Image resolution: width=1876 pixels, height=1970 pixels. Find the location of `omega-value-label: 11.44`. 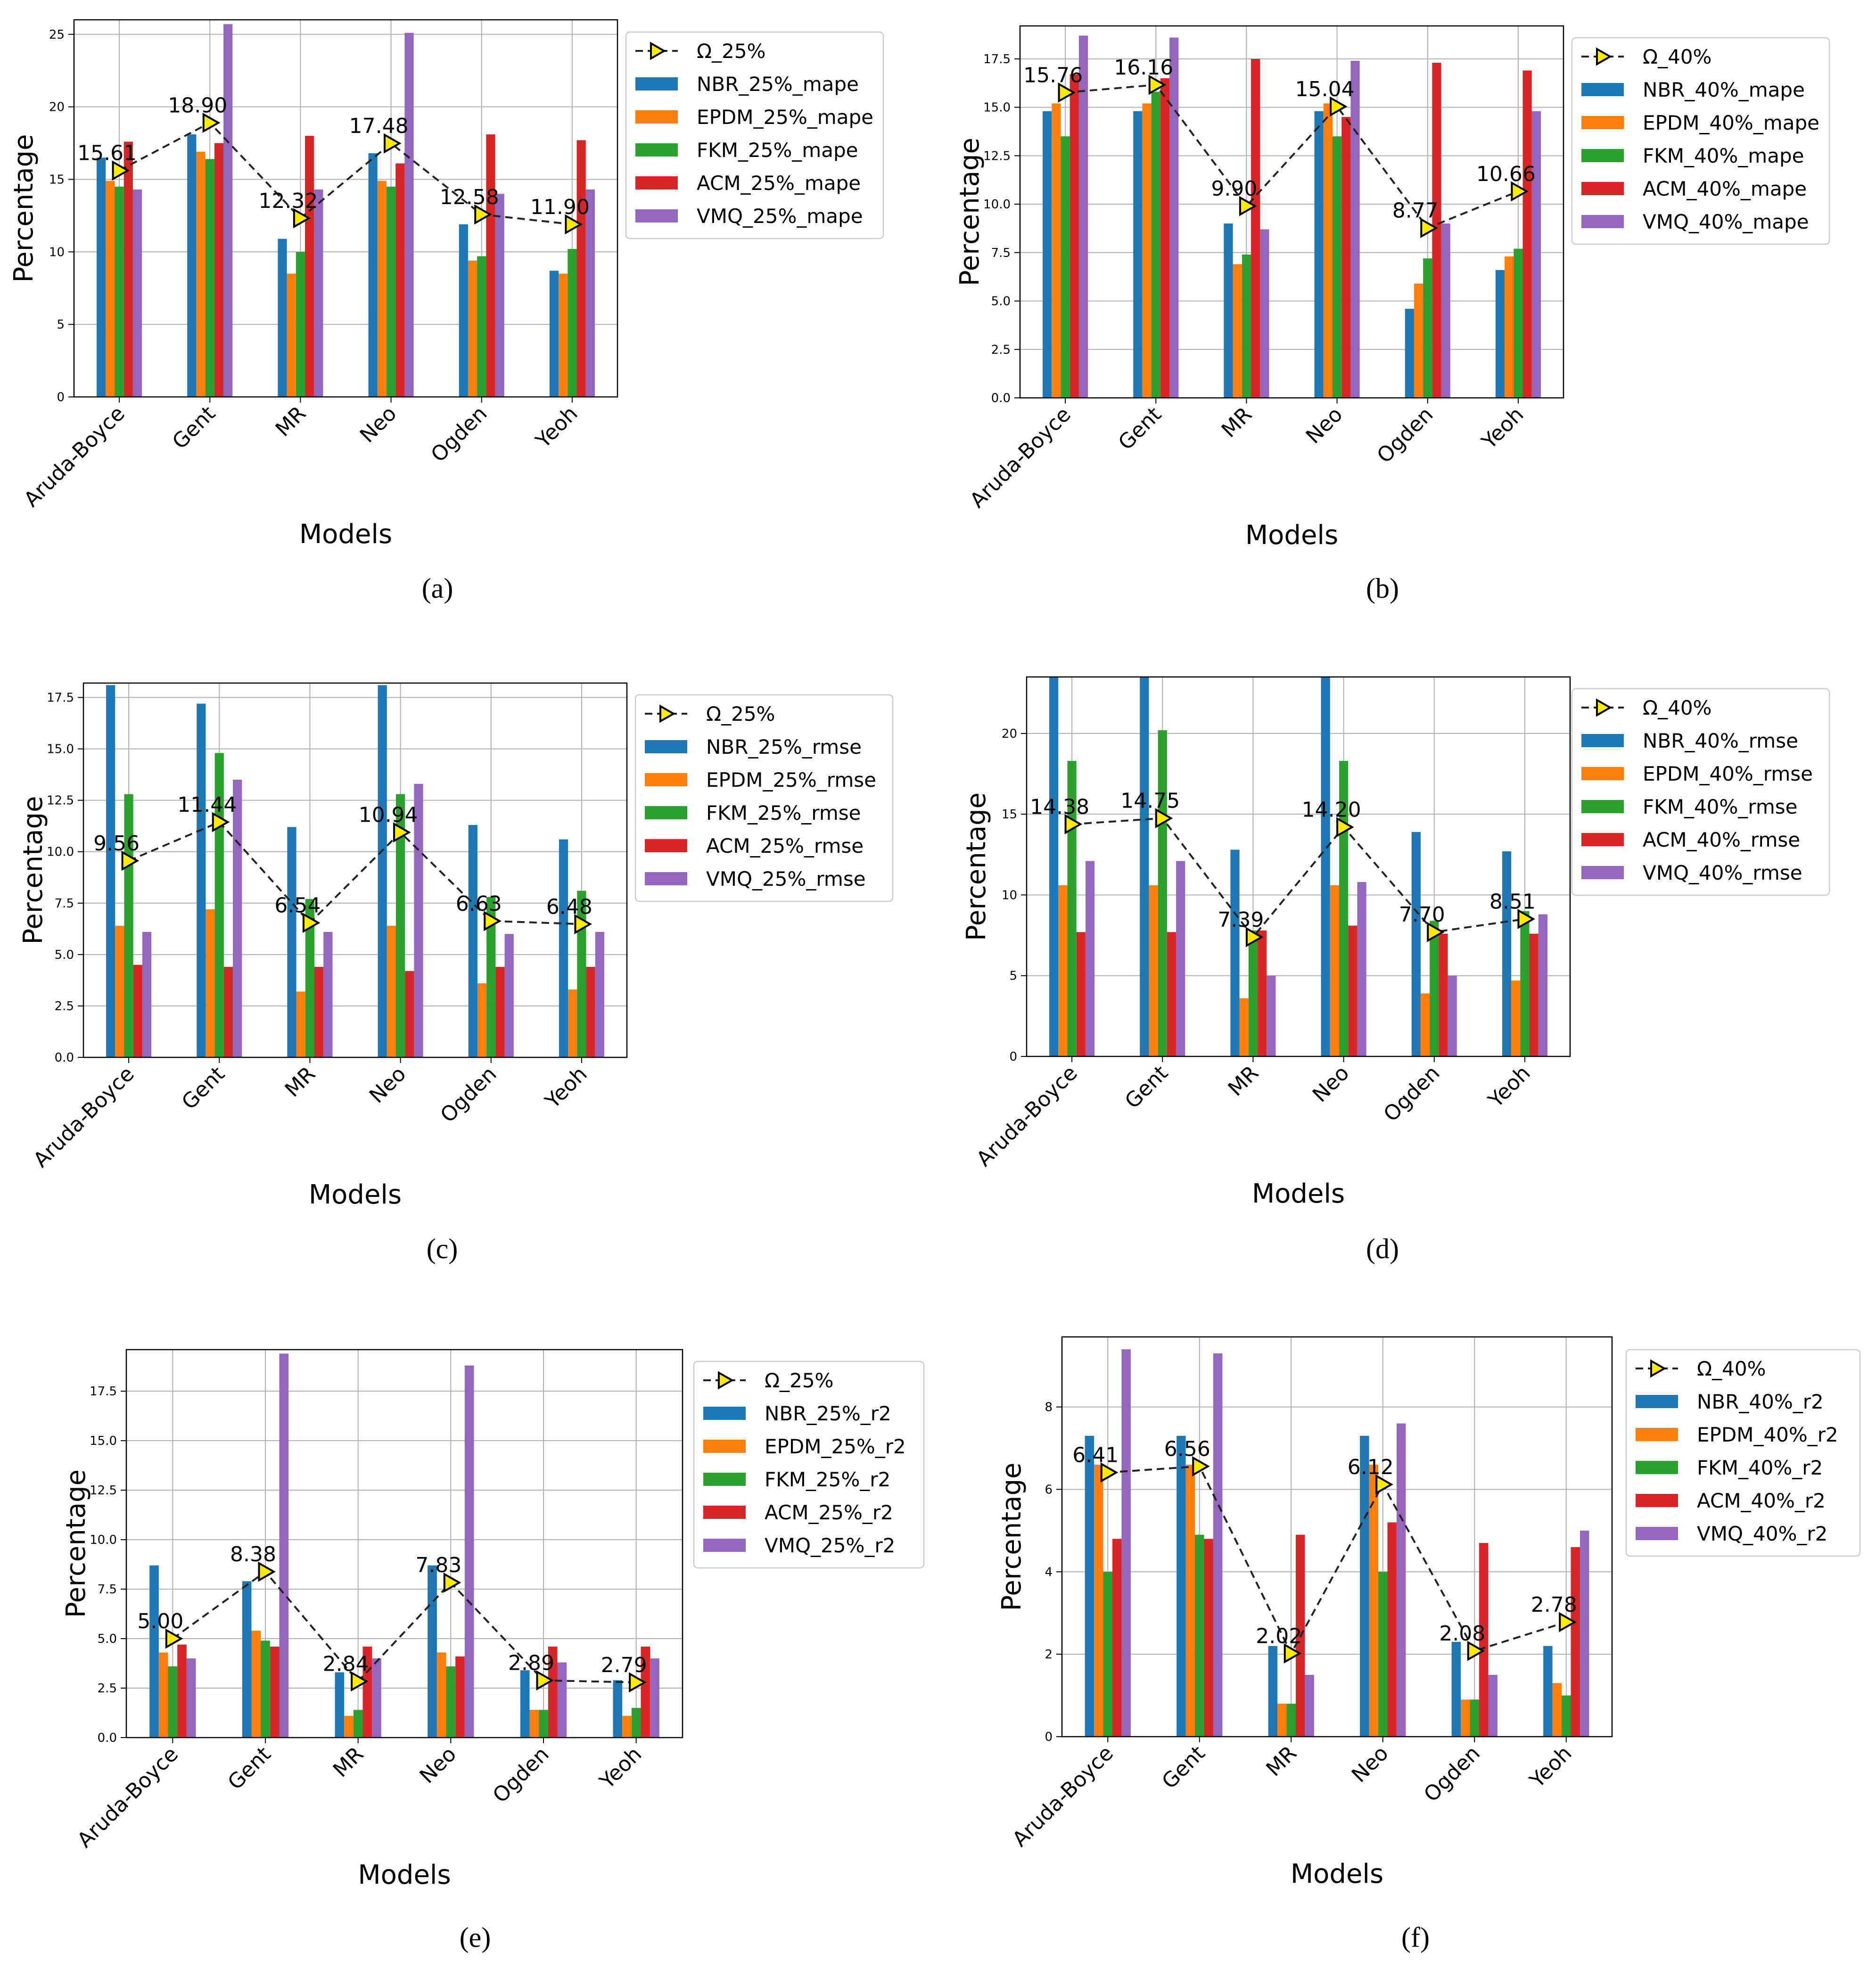

omega-value-label: 11.44 is located at coordinates (207, 805).